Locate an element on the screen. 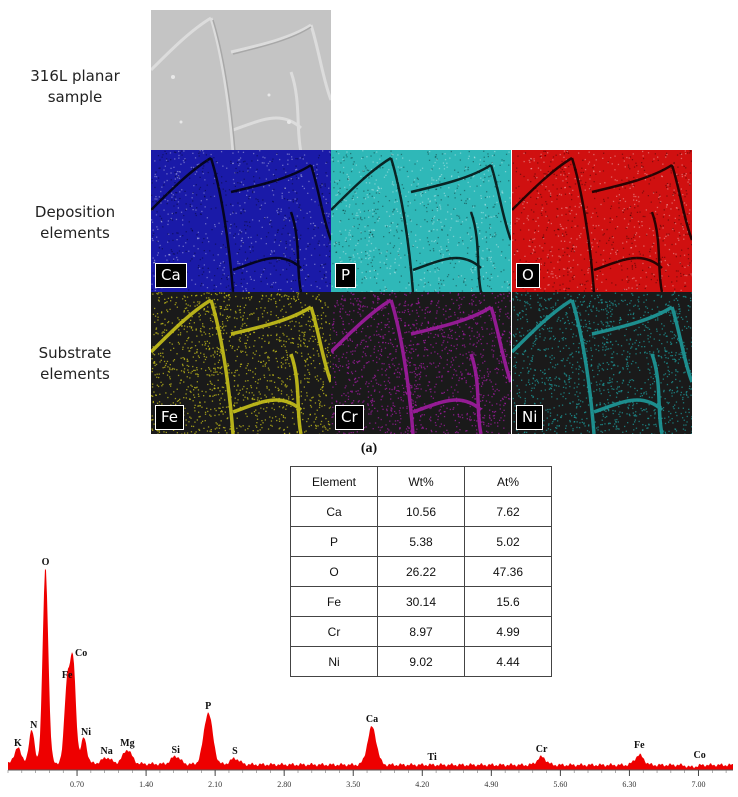  table-cell: Cr is located at coordinates (334, 631).